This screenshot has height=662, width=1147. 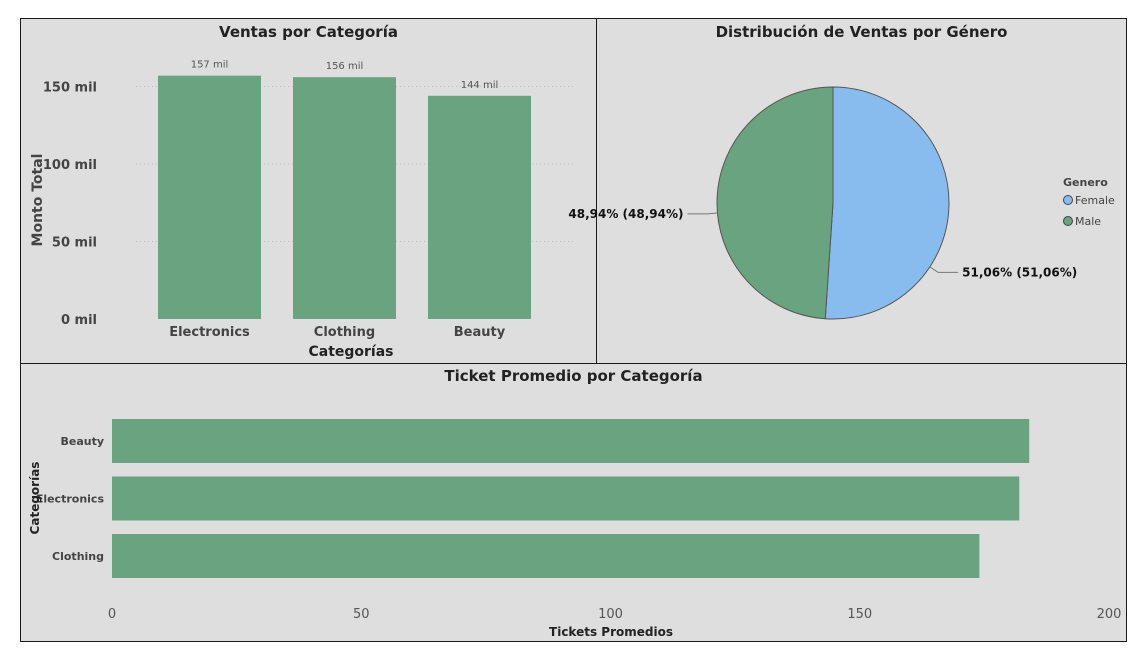 What do you see at coordinates (1068, 221) in the screenshot?
I see `legend-swatch-male` at bounding box center [1068, 221].